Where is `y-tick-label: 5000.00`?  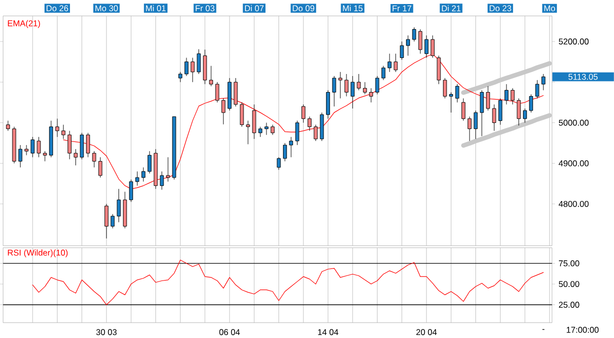 y-tick-label: 5000.00 is located at coordinates (573, 123).